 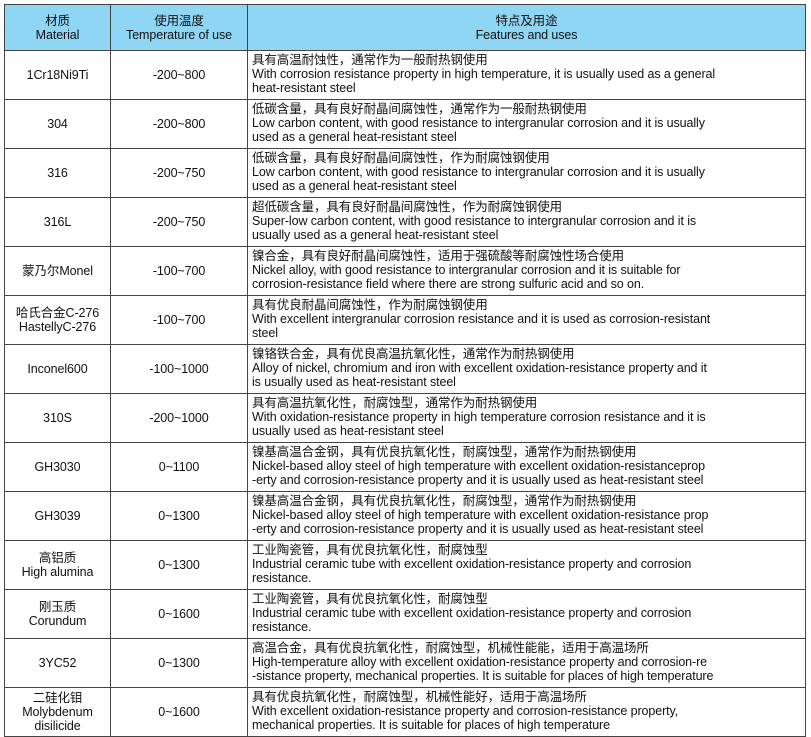 I want to click on features-cn: 低碳含量，具有良好耐晶间腐蚀性，作为耐腐蚀钢使用, so click(x=401, y=158).